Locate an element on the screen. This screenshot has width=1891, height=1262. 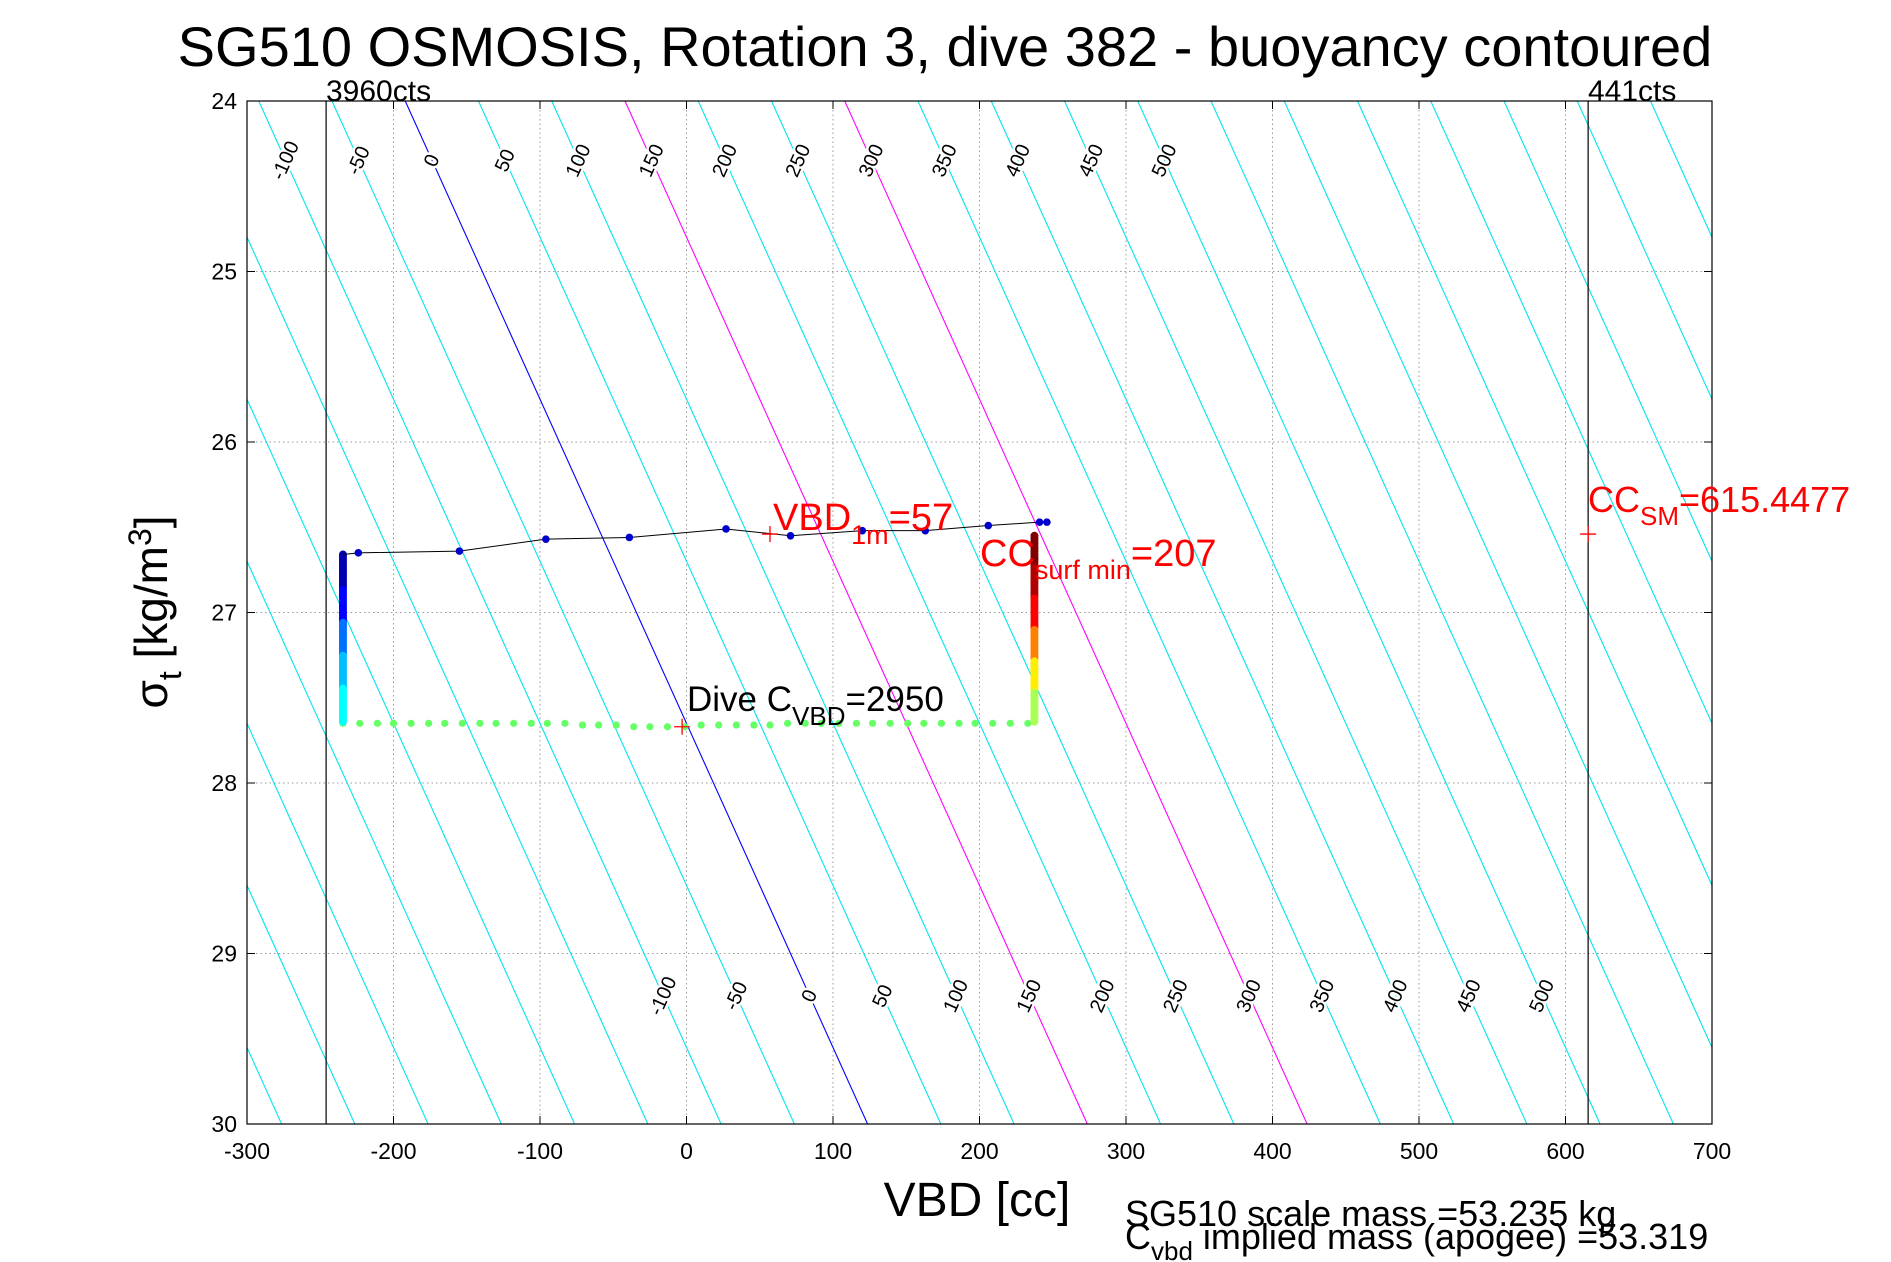
contour-label: 350 is located at coordinates (945, 160).